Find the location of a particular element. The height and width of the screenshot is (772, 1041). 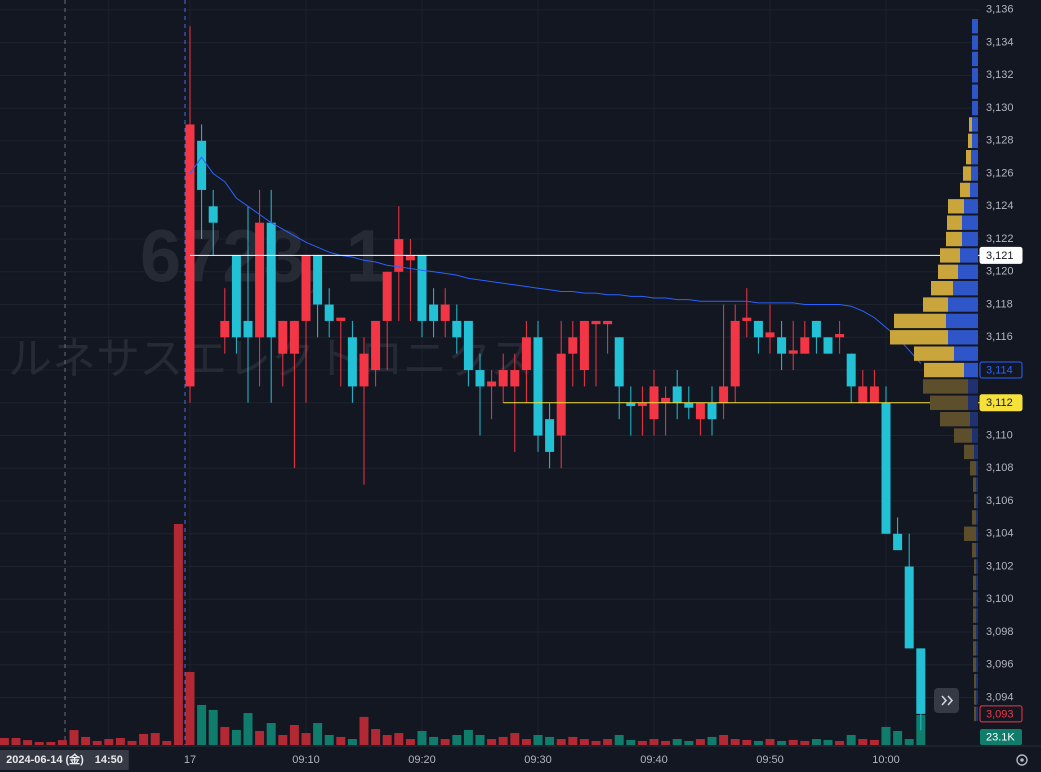

y-tick-label: 3,130 is located at coordinates (1000, 108).